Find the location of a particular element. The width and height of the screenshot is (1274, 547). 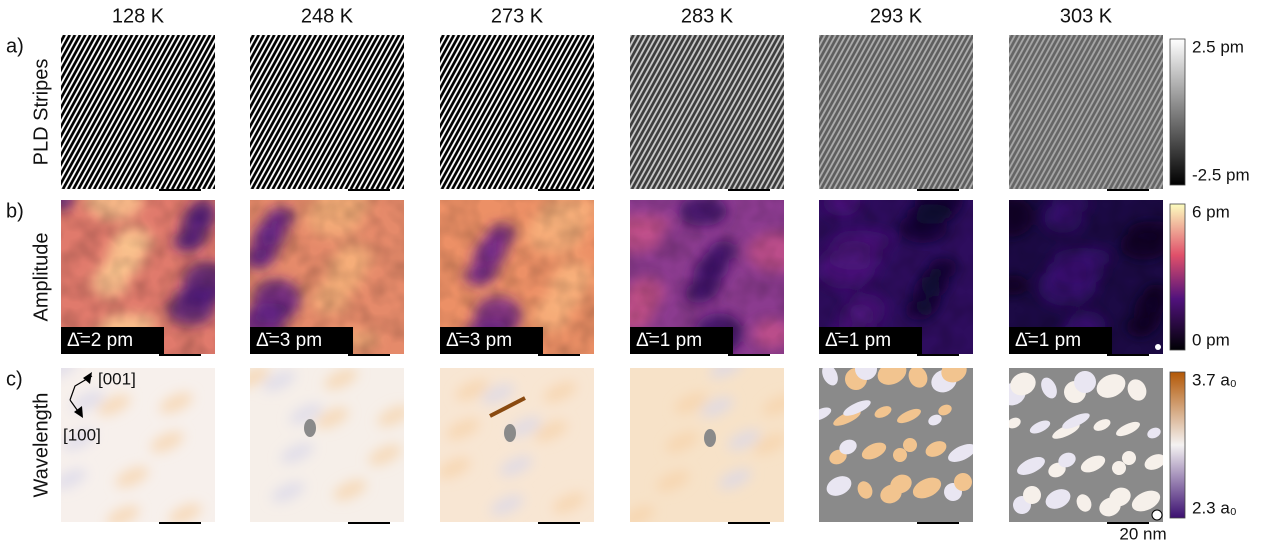

stripe-panel is located at coordinates (327, 112).